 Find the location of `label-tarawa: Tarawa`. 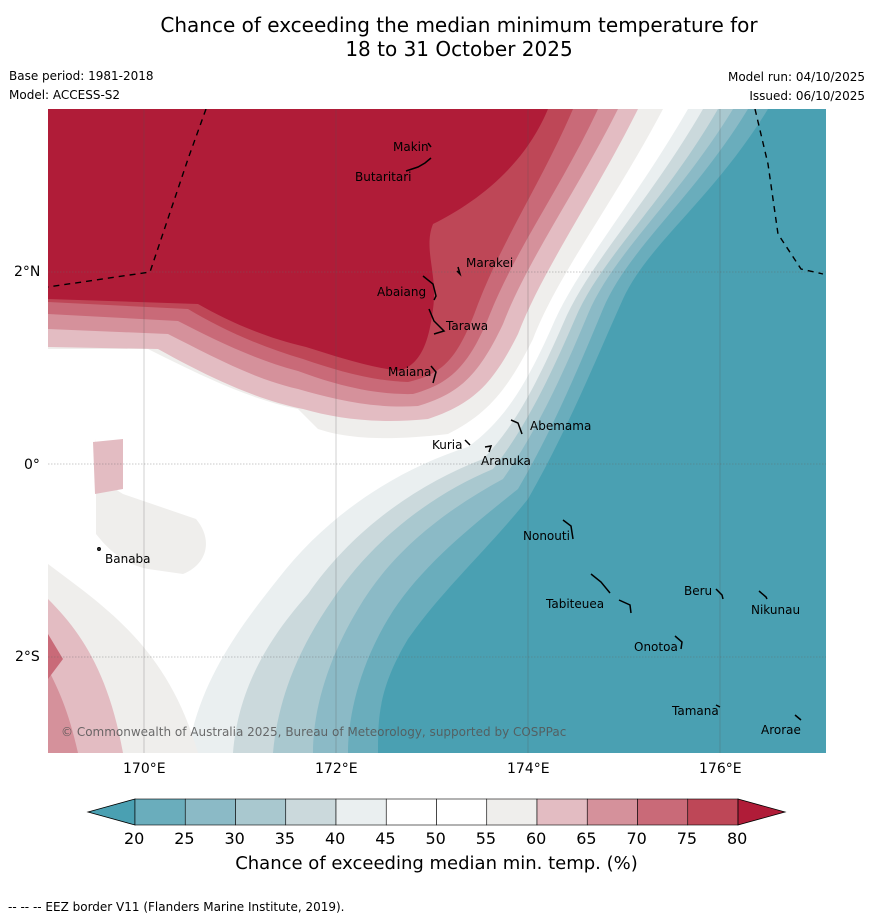

label-tarawa: Tarawa is located at coordinates (466, 326).